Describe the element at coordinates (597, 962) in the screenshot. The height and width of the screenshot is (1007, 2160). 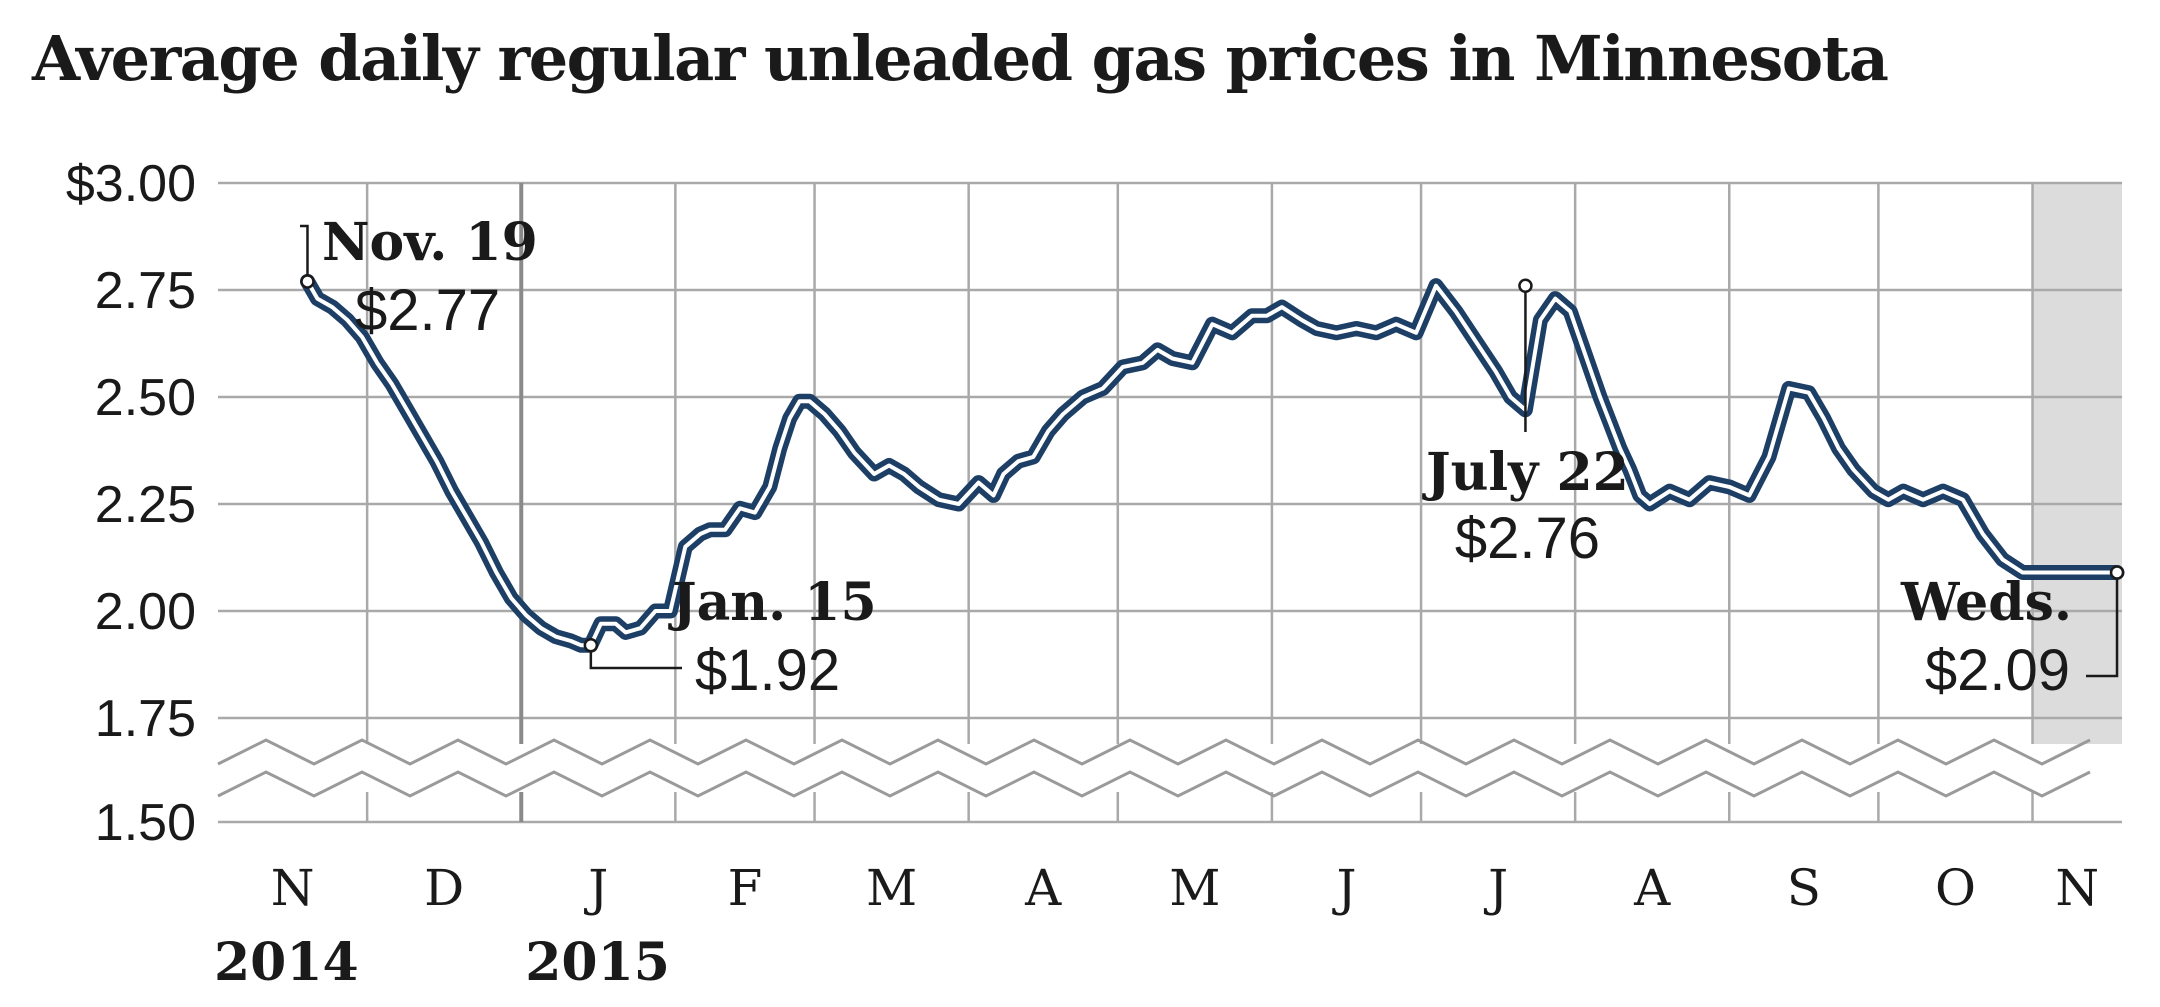
I see `year-label: 2015` at that location.